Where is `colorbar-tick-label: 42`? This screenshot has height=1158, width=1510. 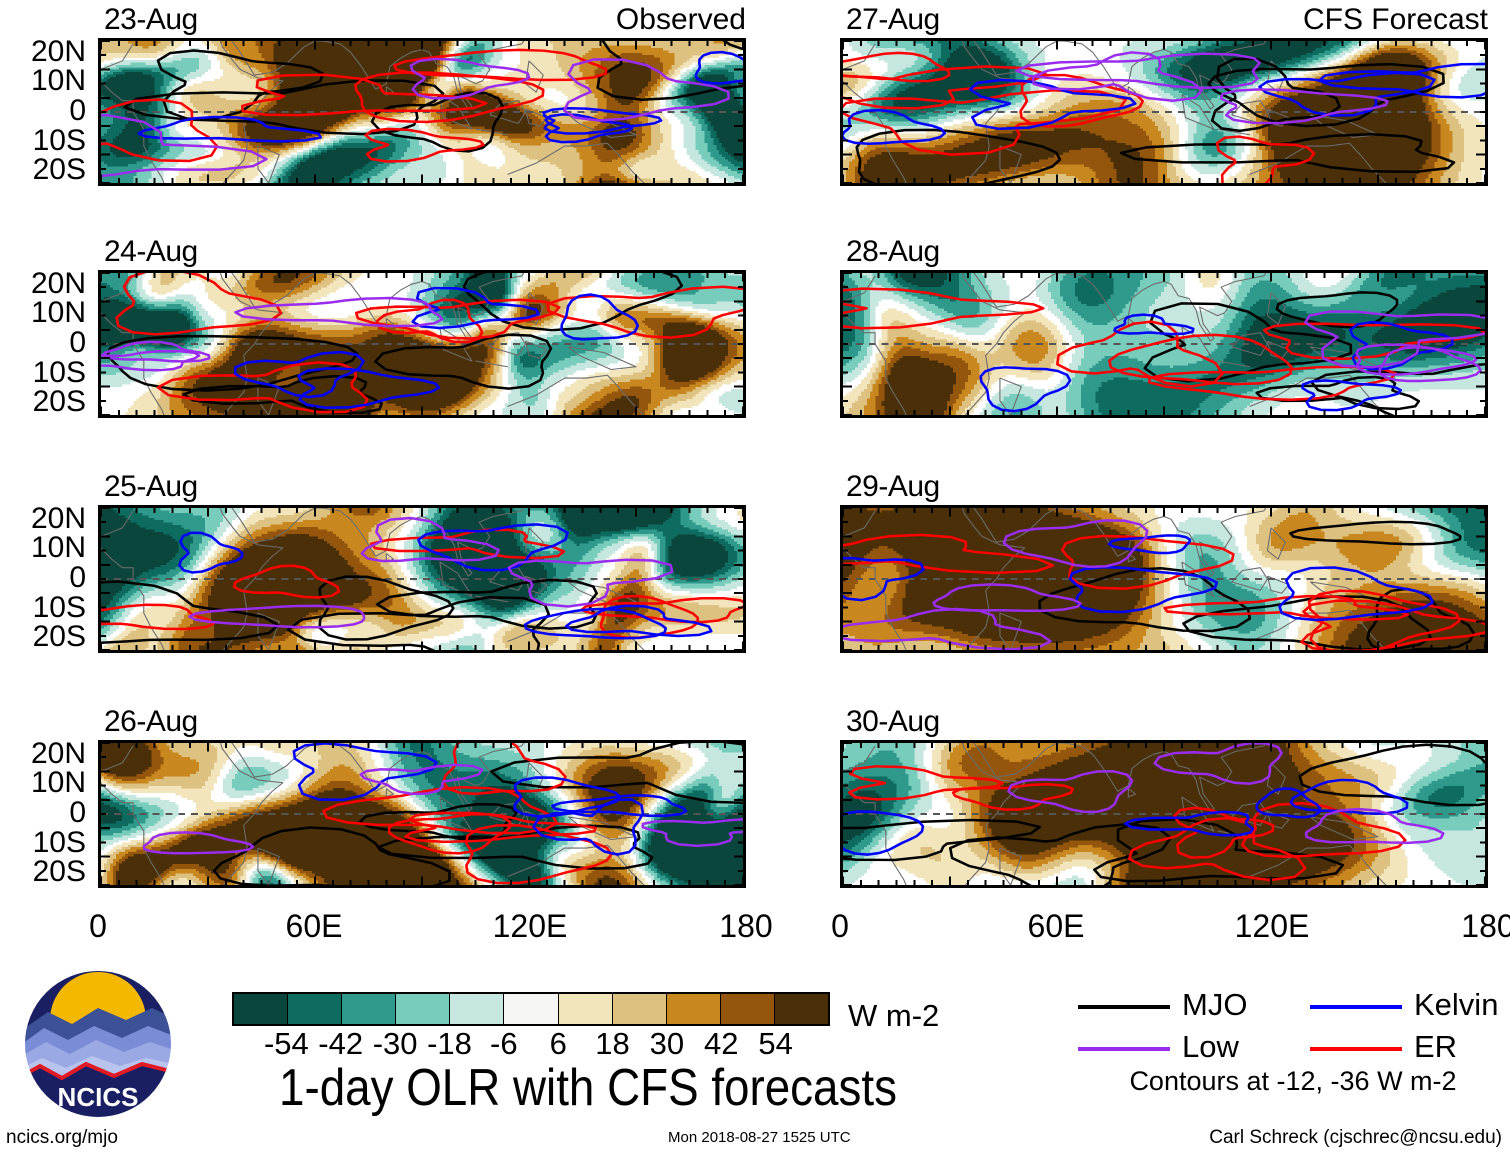
colorbar-tick-label: 42 is located at coordinates (721, 1043).